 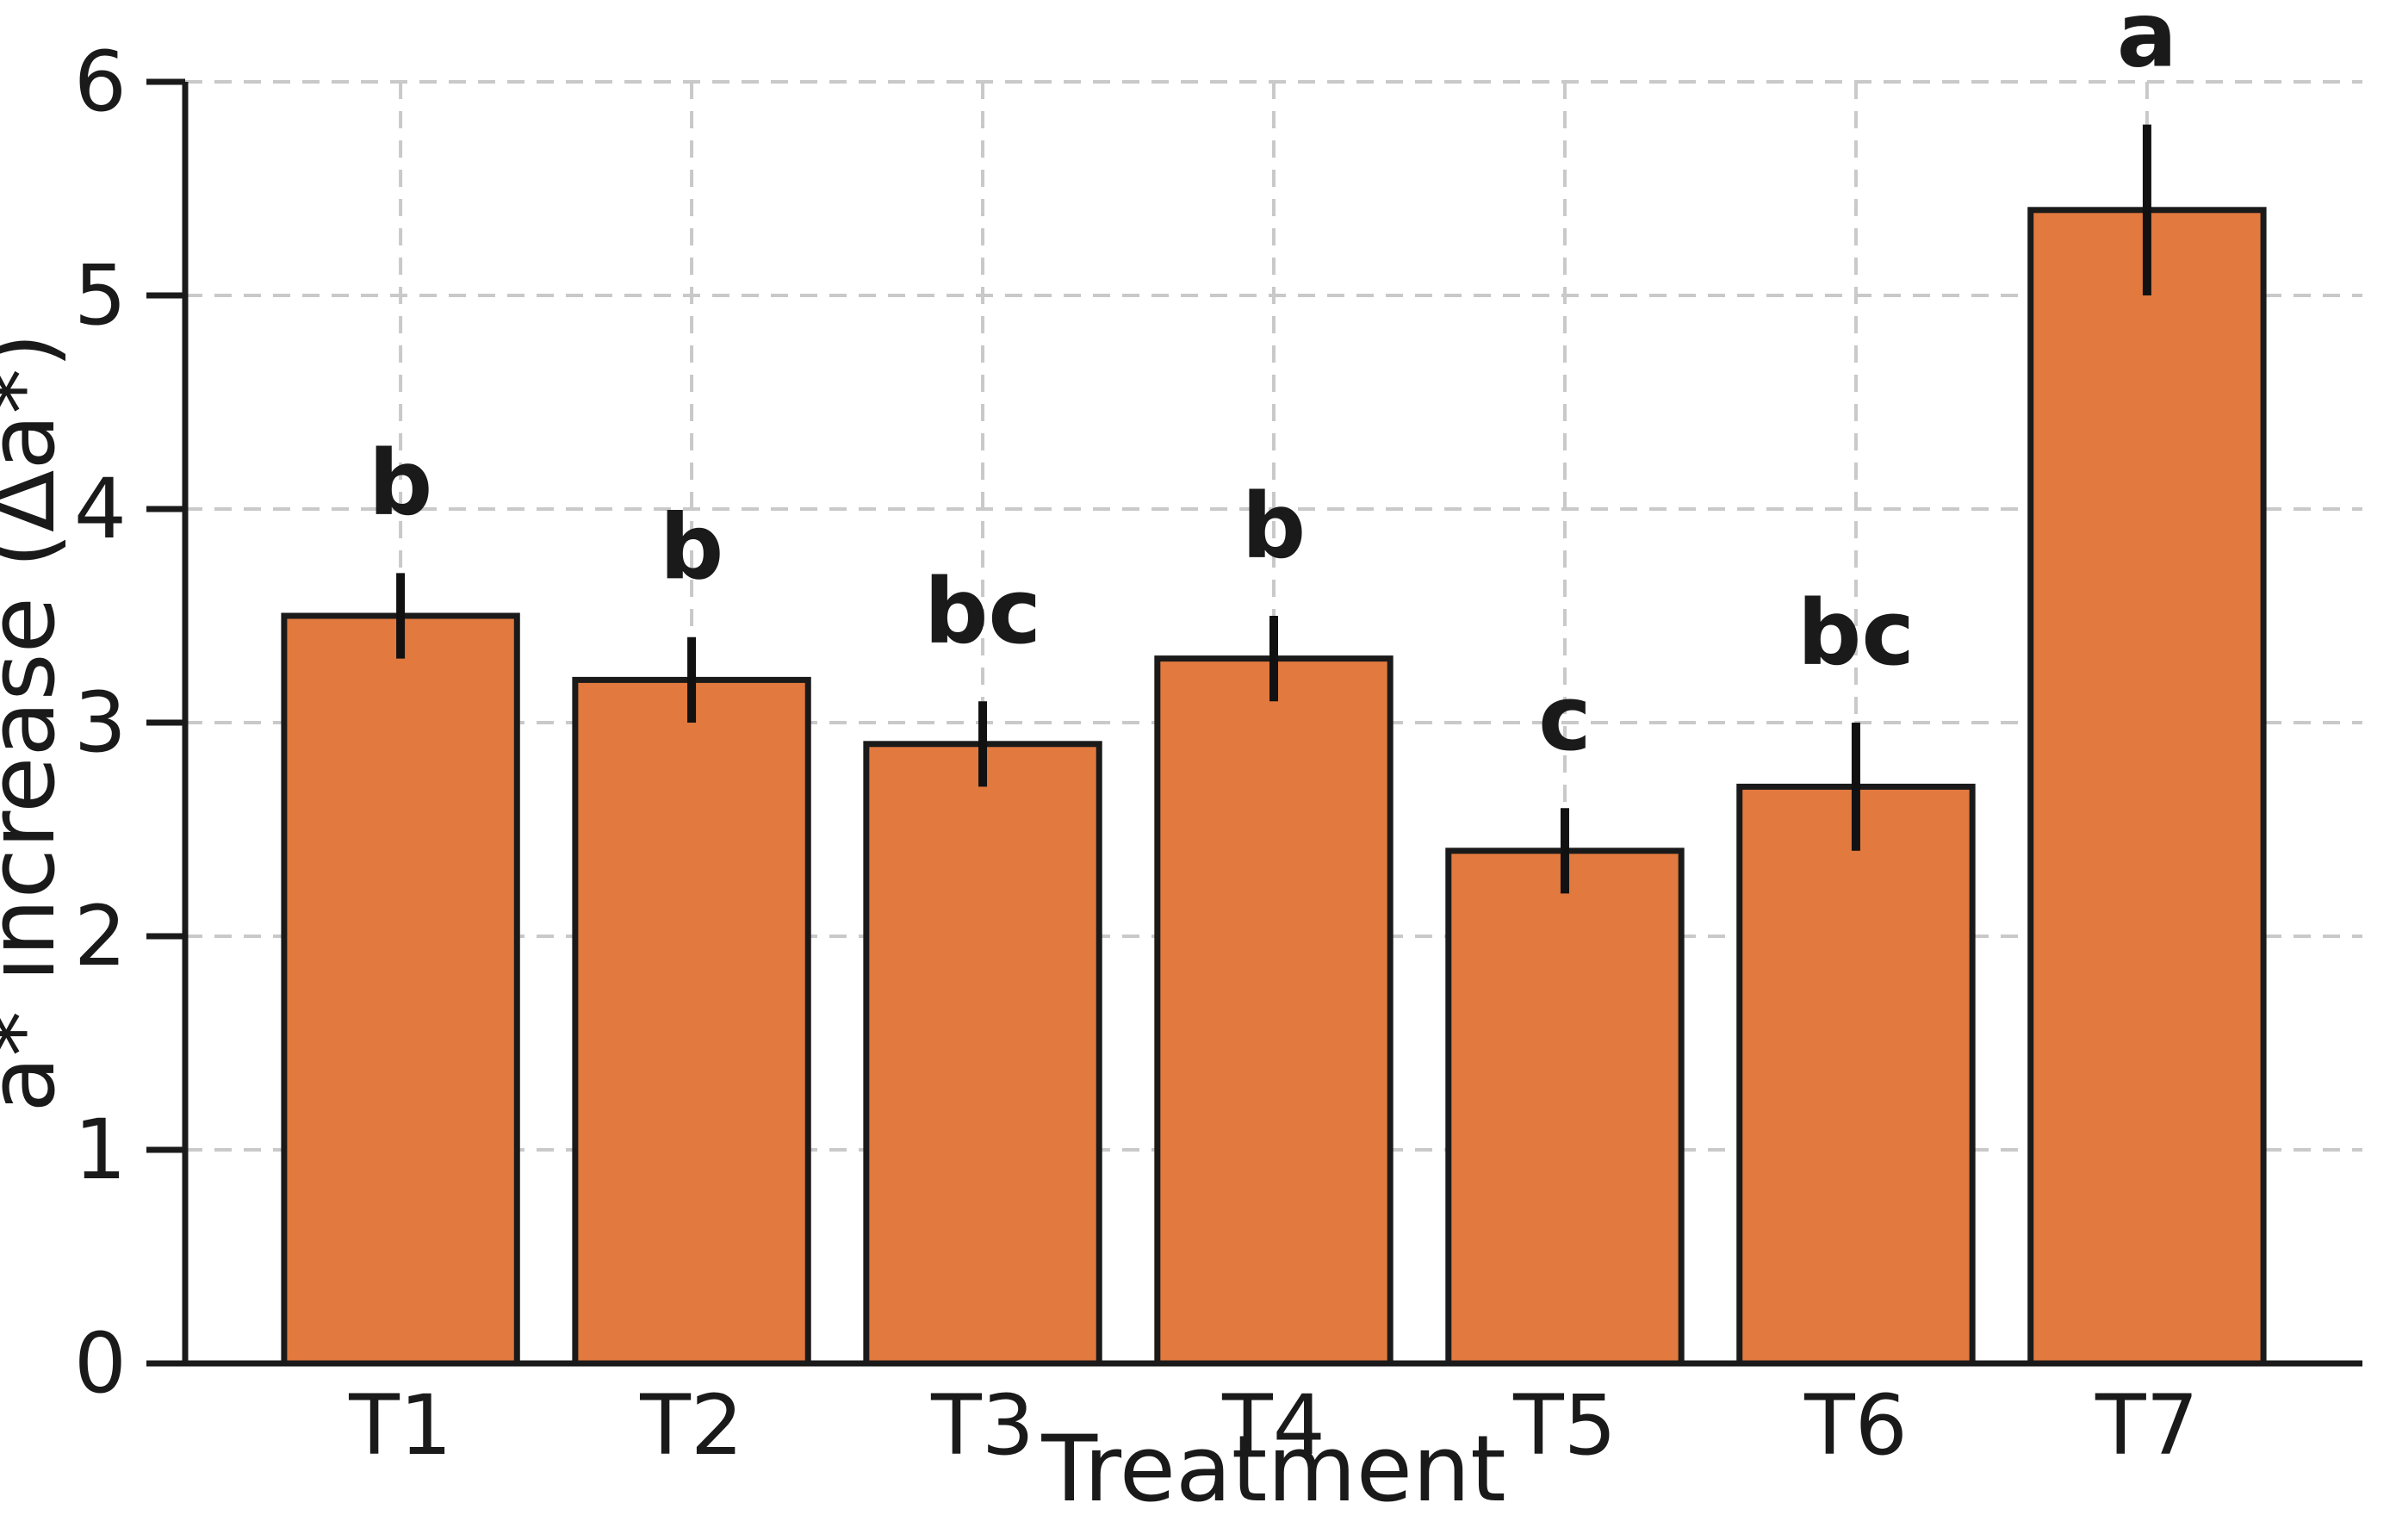 I want to click on y-tick-label: 6, so click(x=101, y=82).